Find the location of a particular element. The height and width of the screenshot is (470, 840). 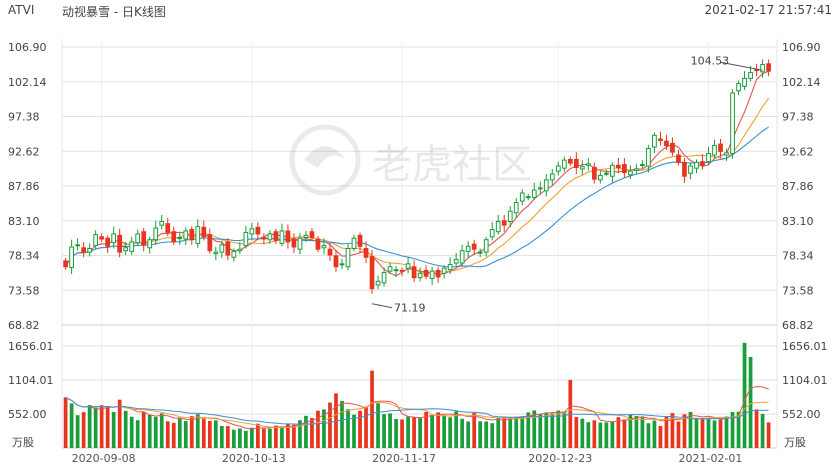

price-tick-label-left: 78.34 is located at coordinates (24, 256).